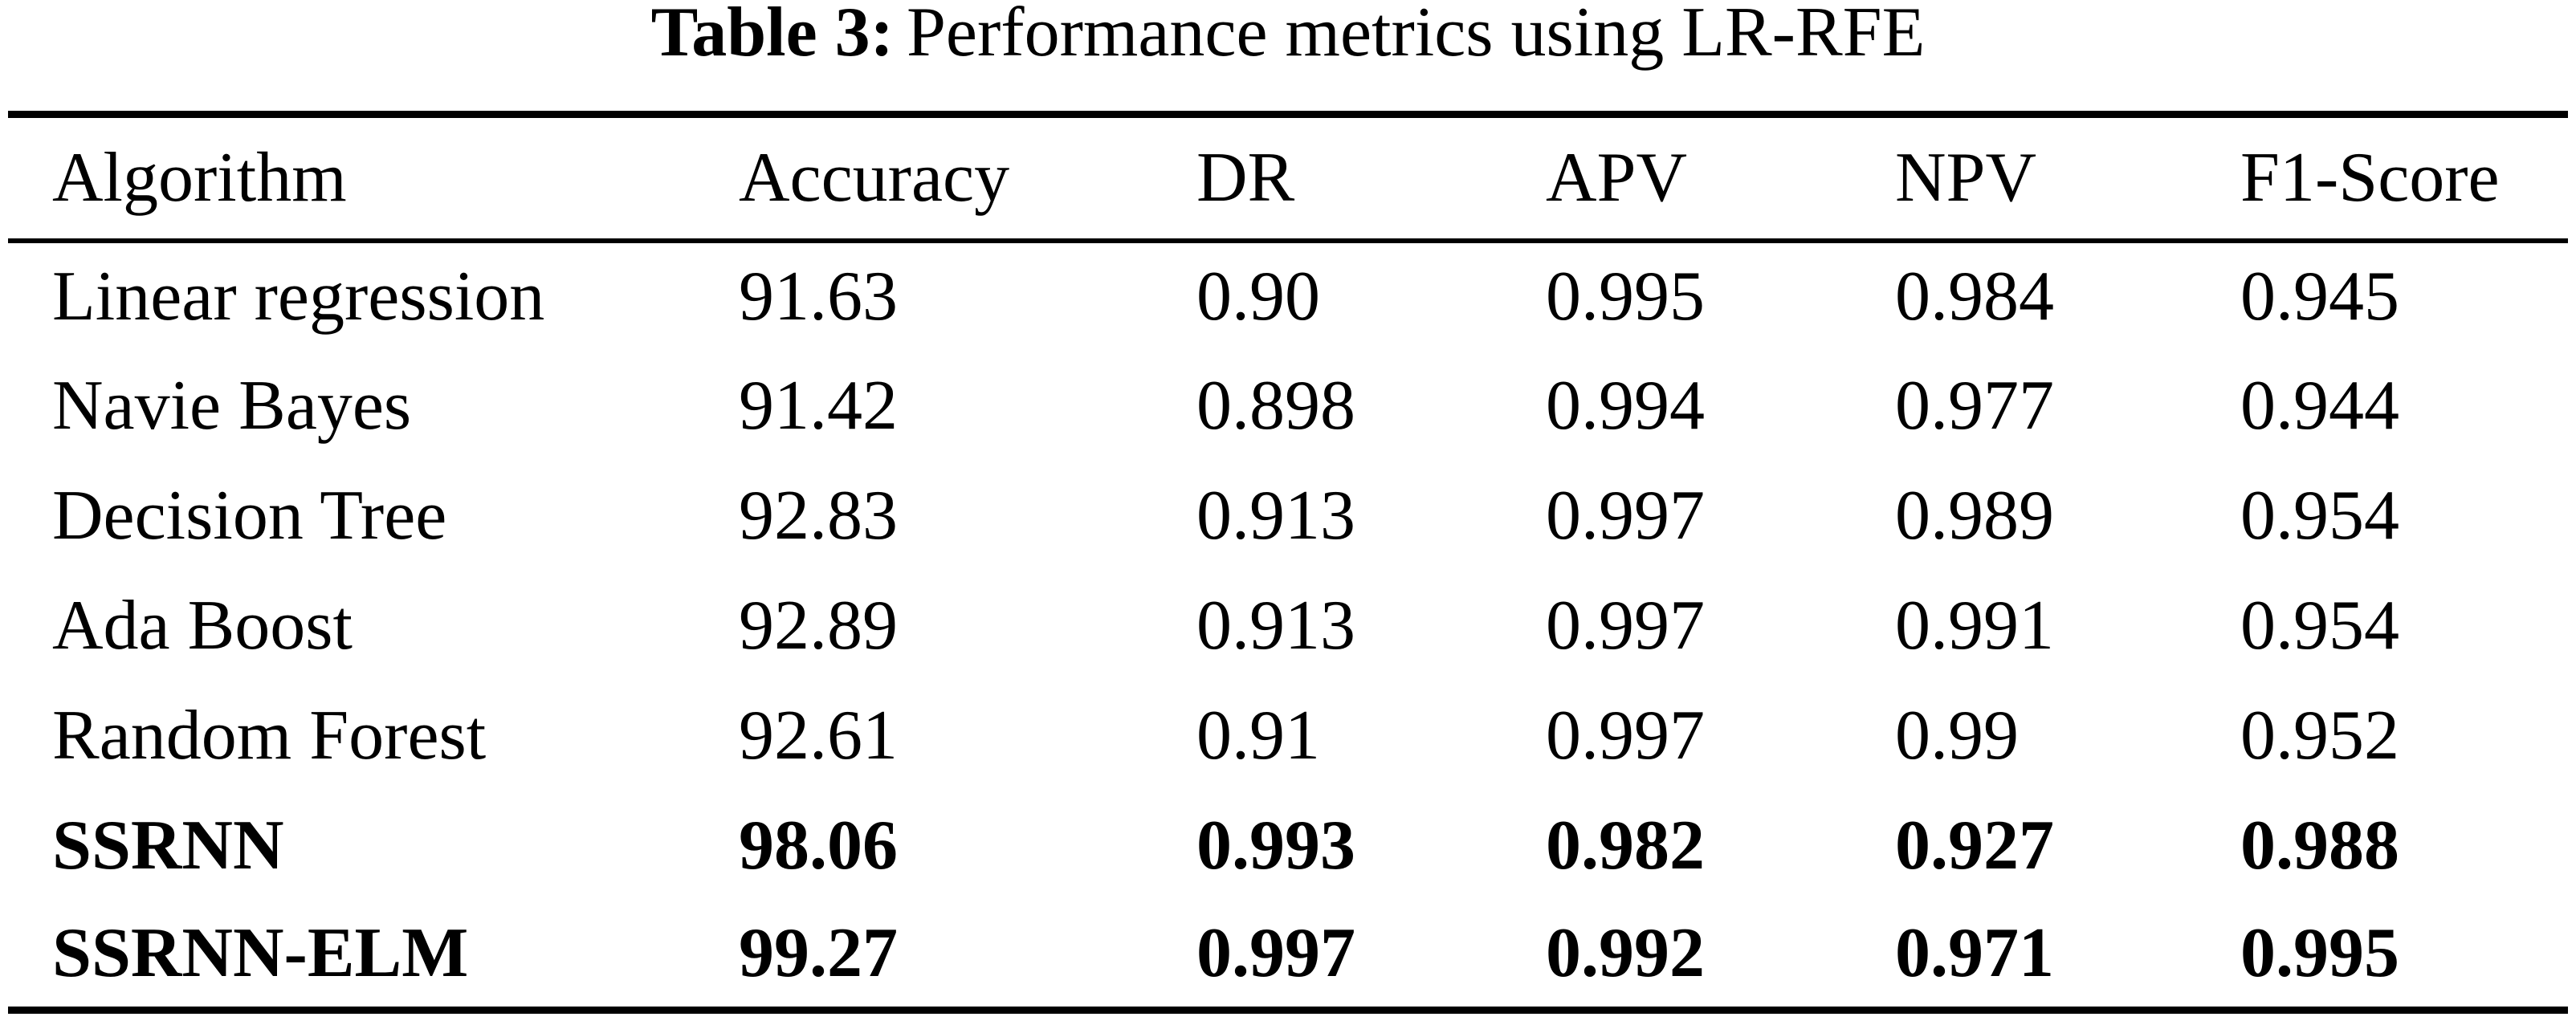 This screenshot has width=2576, height=1029. I want to click on cell-algorithm: Ada Boost, so click(202, 626).